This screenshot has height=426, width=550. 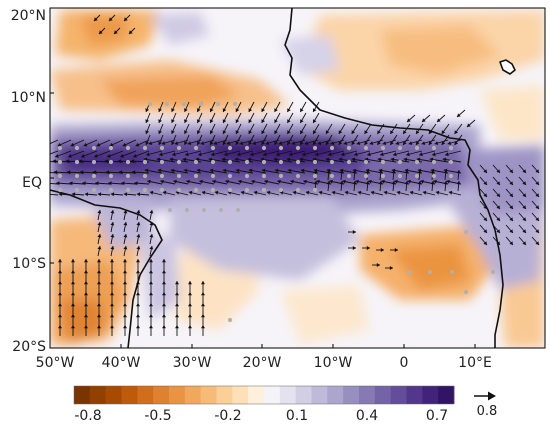 I want to click on reference-vector: 0.8, so click(x=486, y=405).